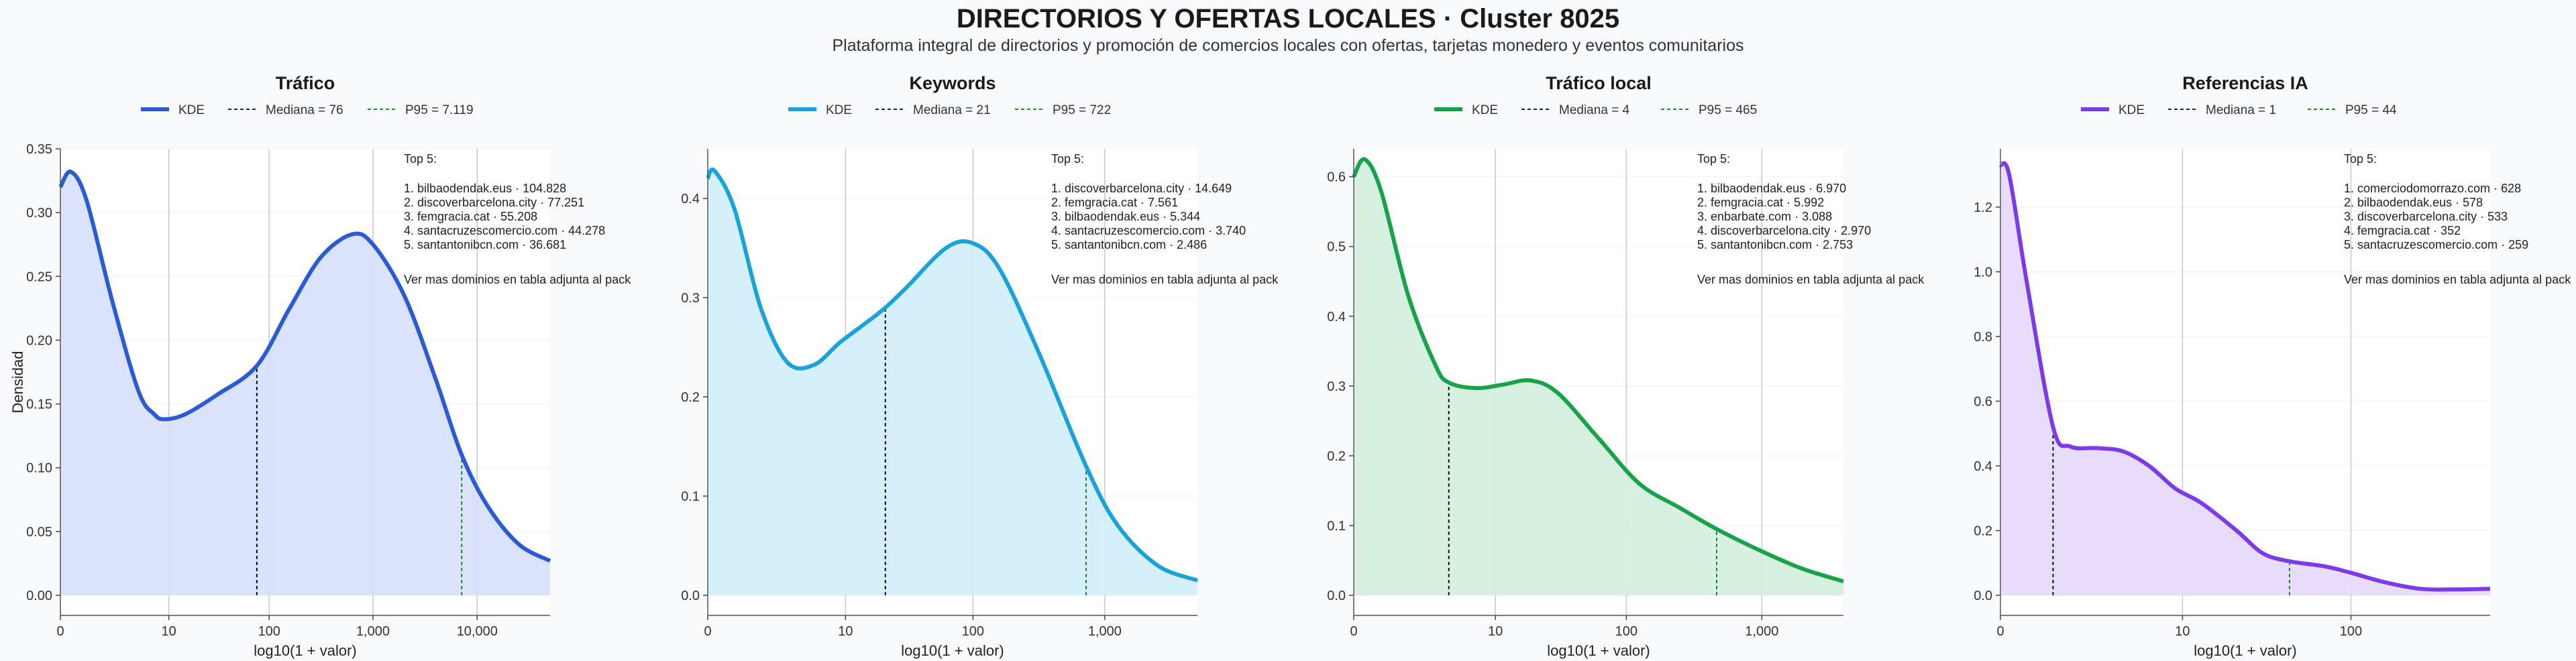  What do you see at coordinates (1129, 245) in the screenshot?
I see `top5-item: 5. santantonibcn.com · 2.486` at bounding box center [1129, 245].